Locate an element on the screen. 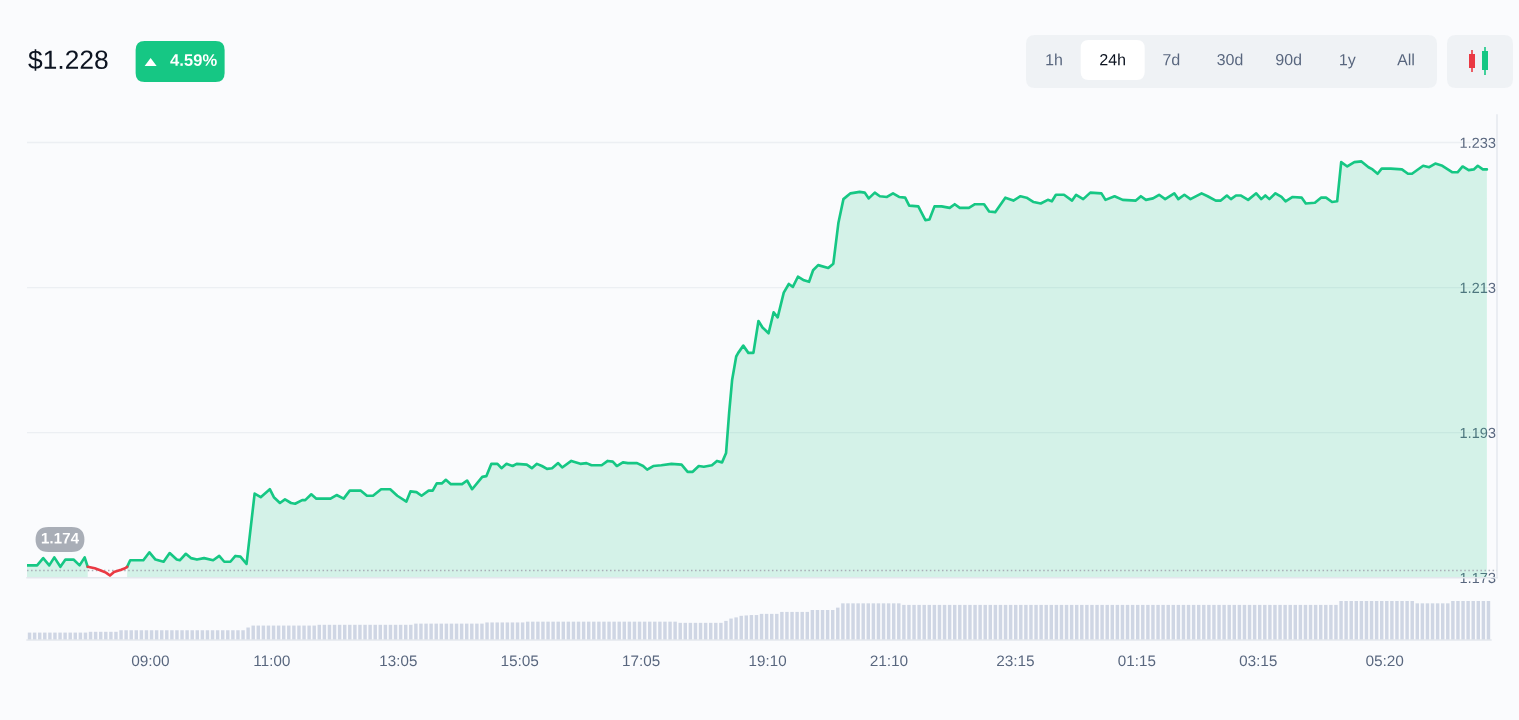  text: 1y is located at coordinates (1348, 61).